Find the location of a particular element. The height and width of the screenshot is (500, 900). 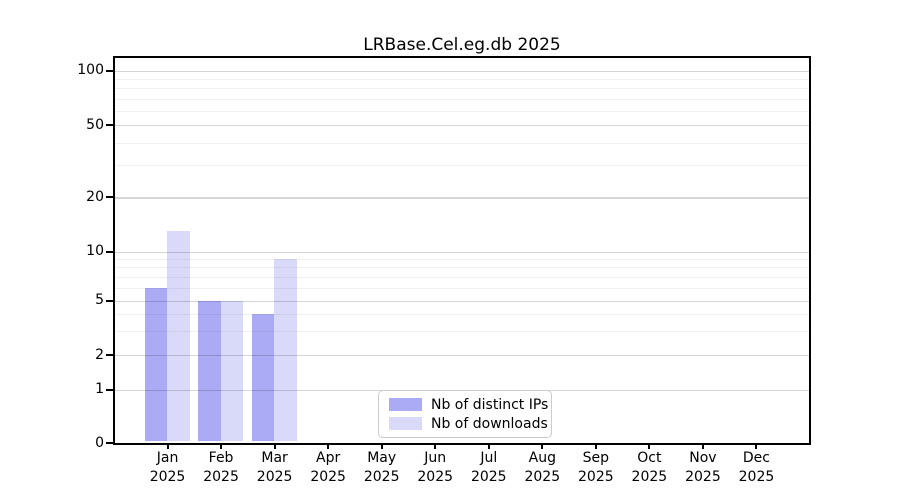

y-tick-label: 5 is located at coordinates (99, 300).